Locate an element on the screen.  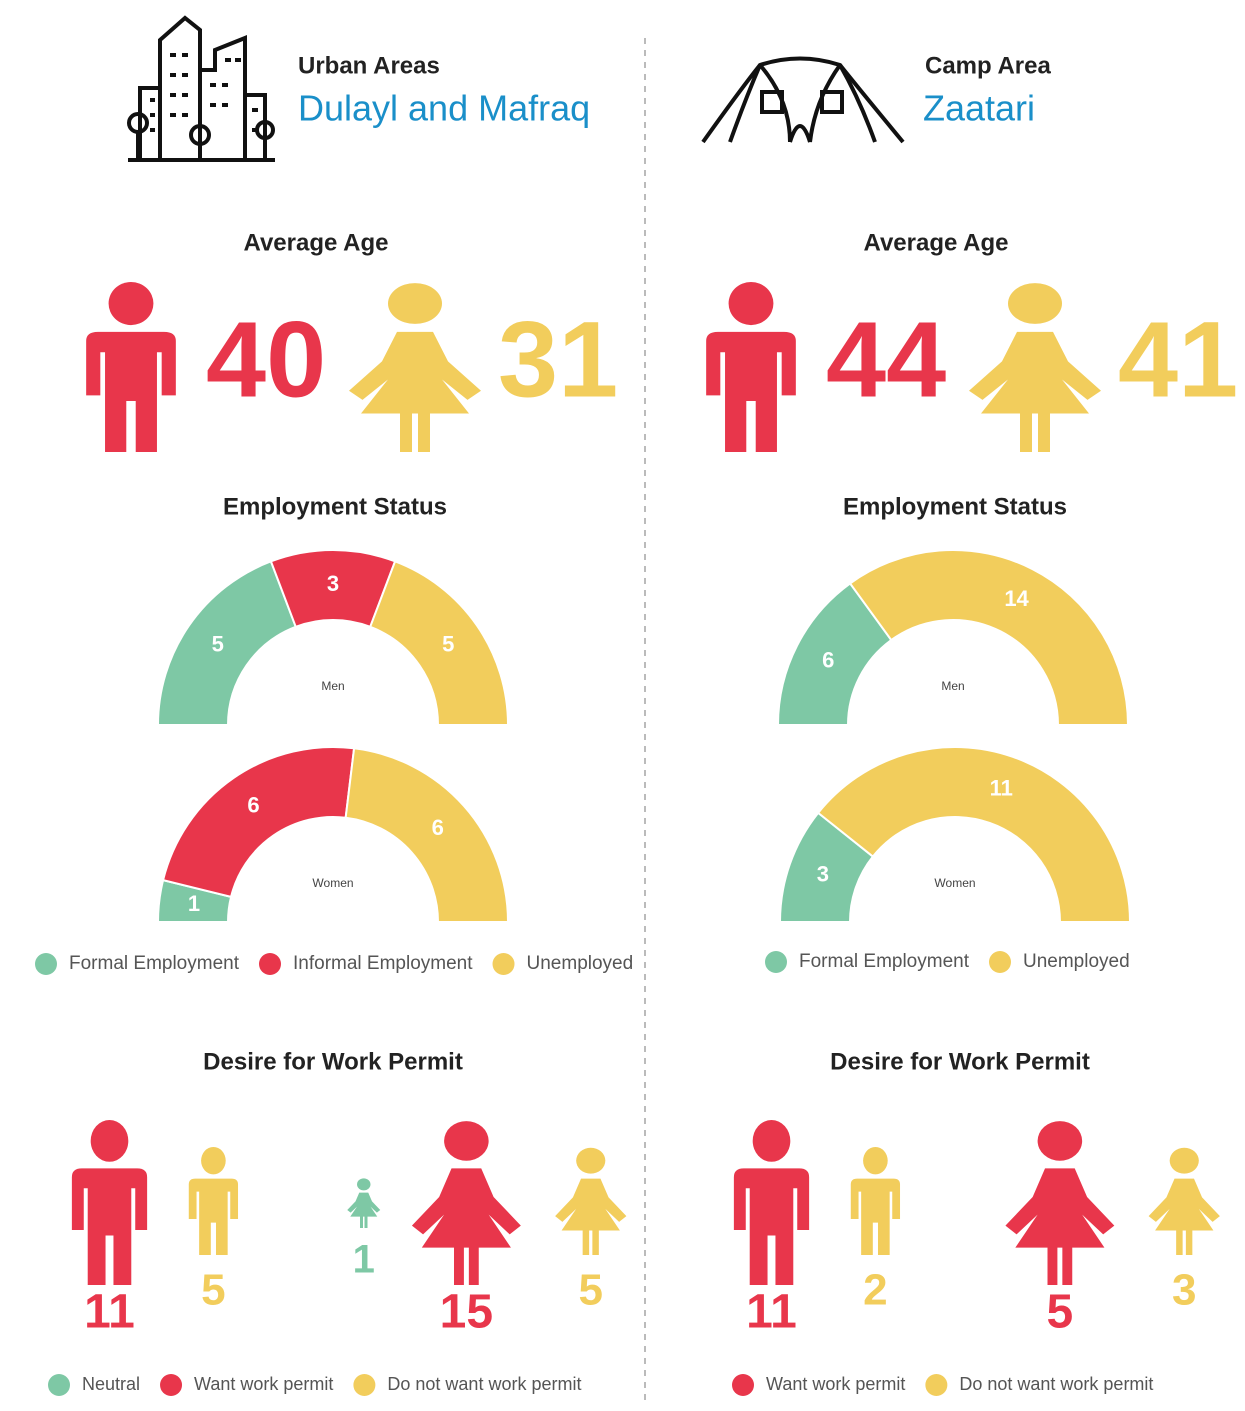
age-value: 44 is located at coordinates (886, 359).